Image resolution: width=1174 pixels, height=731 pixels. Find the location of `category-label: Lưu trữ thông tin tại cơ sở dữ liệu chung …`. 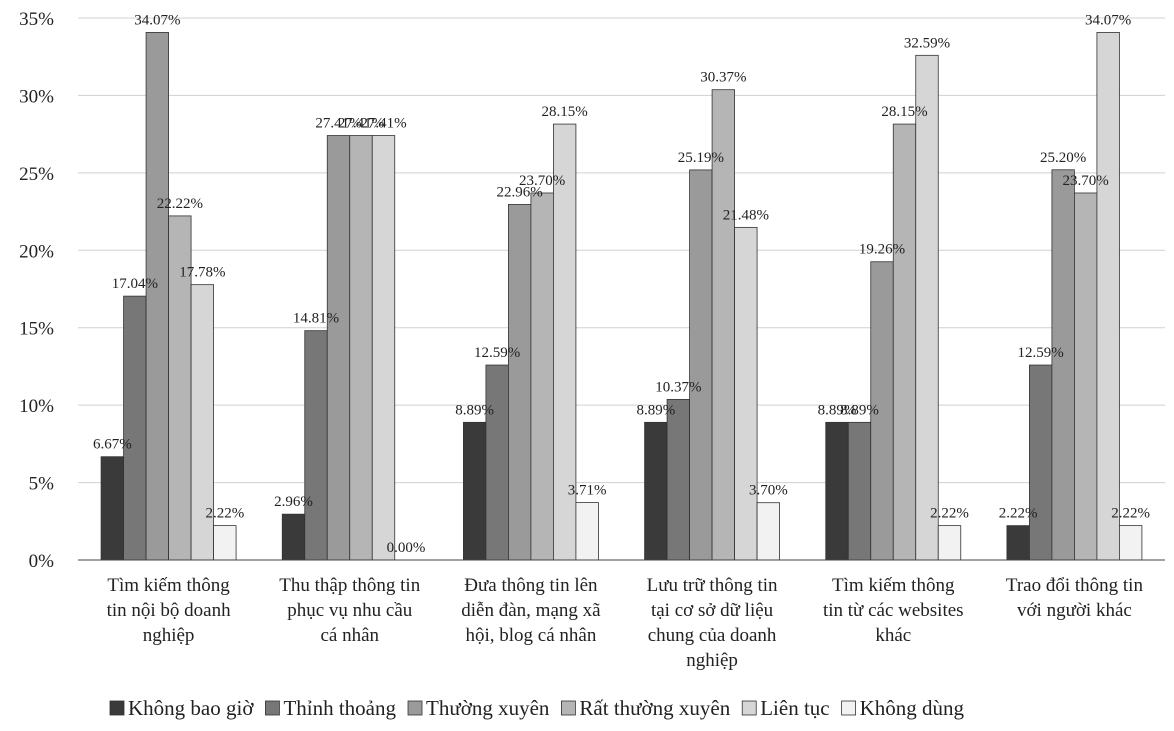

category-label: Lưu trữ thông tin tại cơ sở dữ liệu chung … is located at coordinates (712, 623).